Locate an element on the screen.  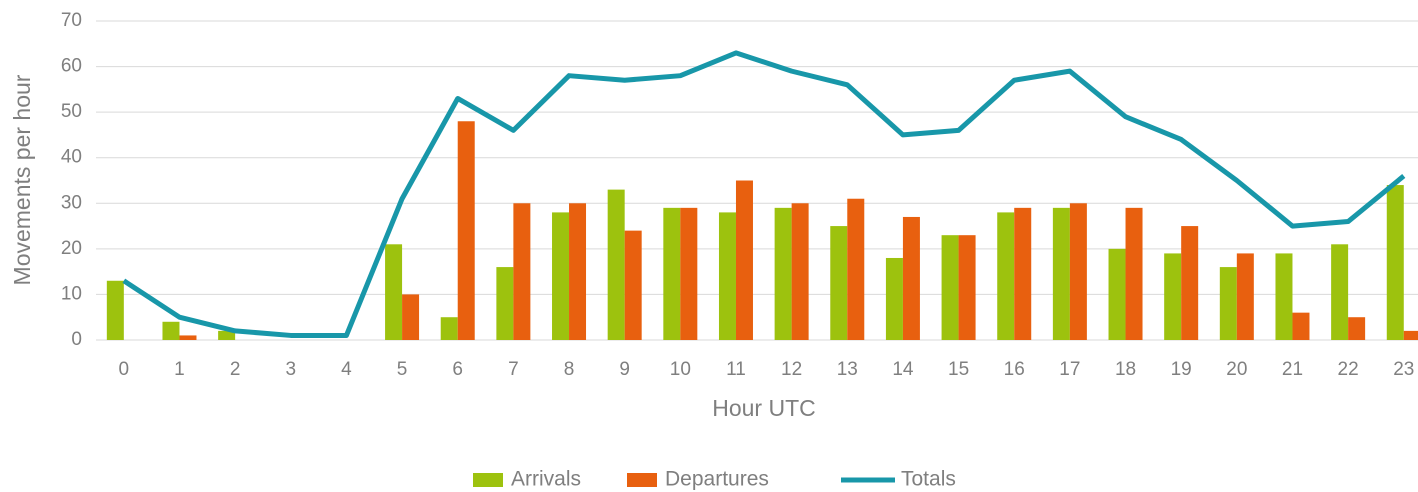
x-tick-label: 12 is located at coordinates (791, 369).